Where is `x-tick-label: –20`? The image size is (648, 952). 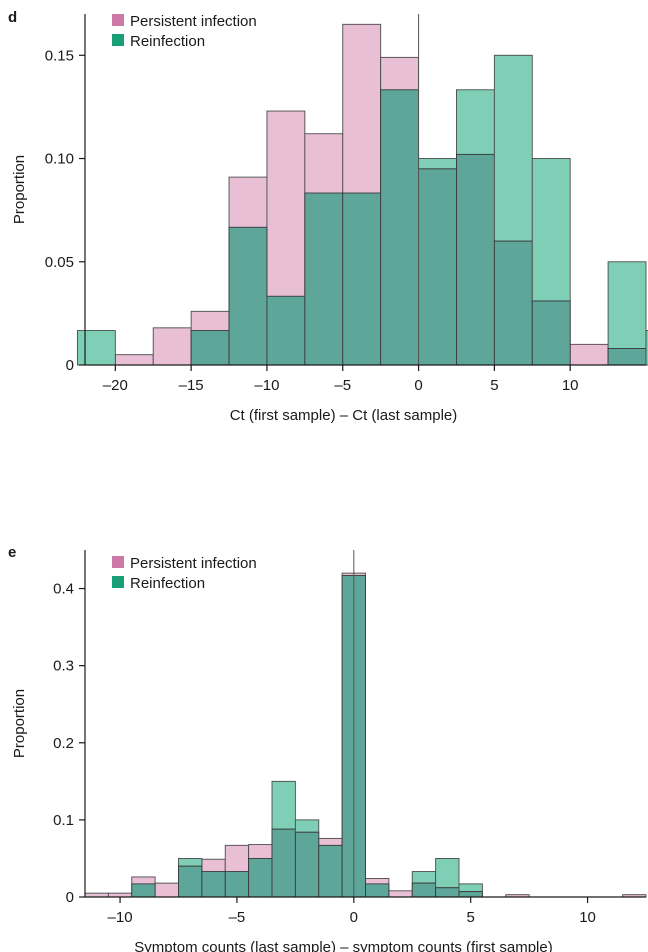
x-tick-label: –20 is located at coordinates (115, 385).